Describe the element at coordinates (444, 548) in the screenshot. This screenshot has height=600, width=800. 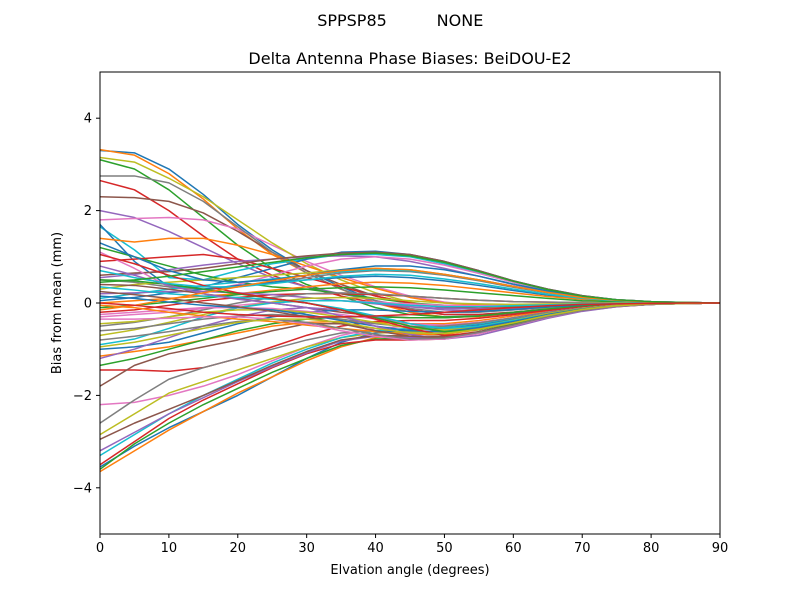
I see `x-tick-label-5: 50` at that location.